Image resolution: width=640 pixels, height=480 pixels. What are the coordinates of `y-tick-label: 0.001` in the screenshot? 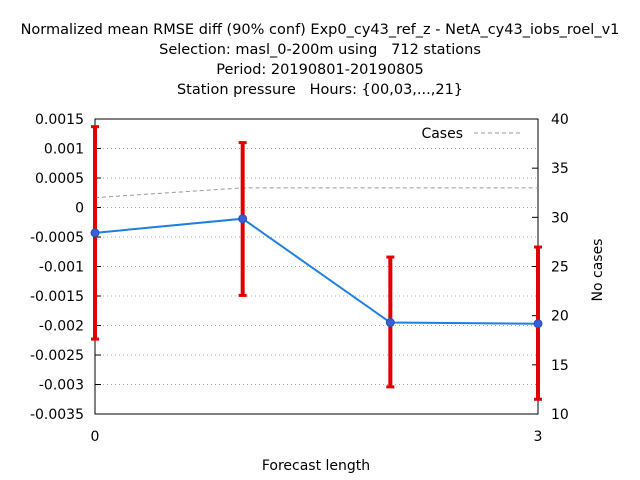 It's located at (64, 150).